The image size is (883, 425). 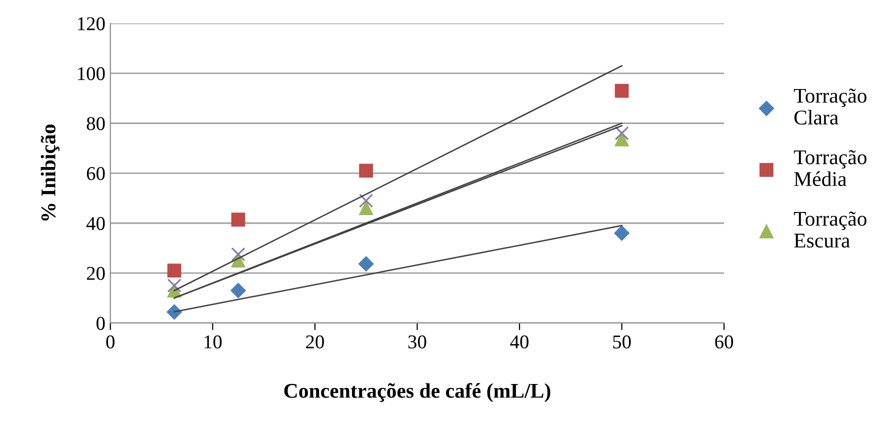 I want to click on x-tick-label: 10, so click(x=213, y=341).